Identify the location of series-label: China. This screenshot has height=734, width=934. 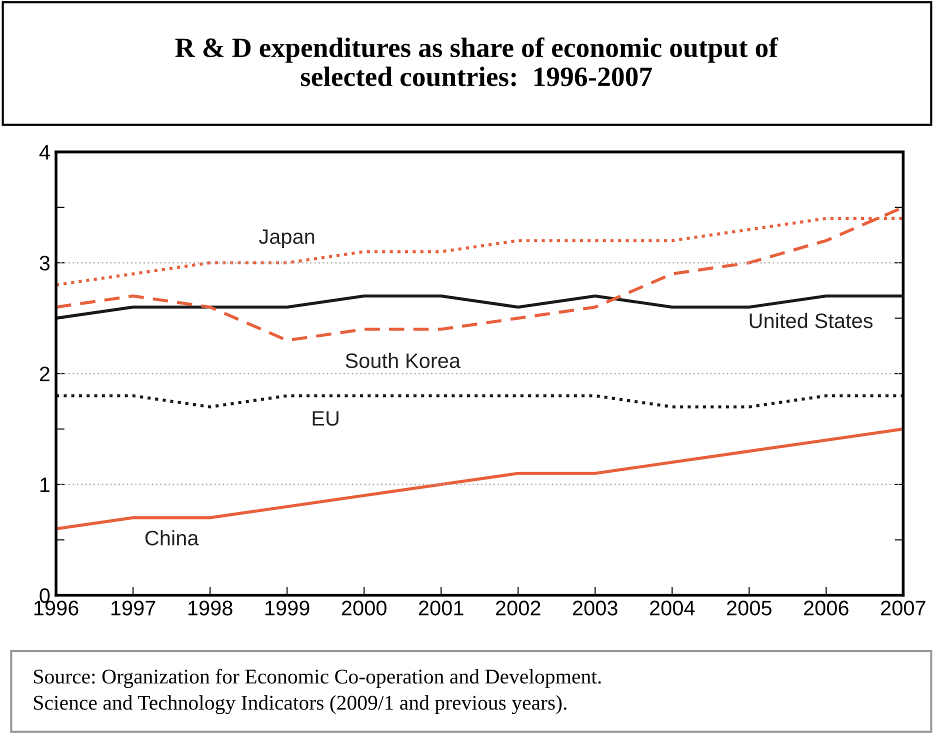
(172, 538).